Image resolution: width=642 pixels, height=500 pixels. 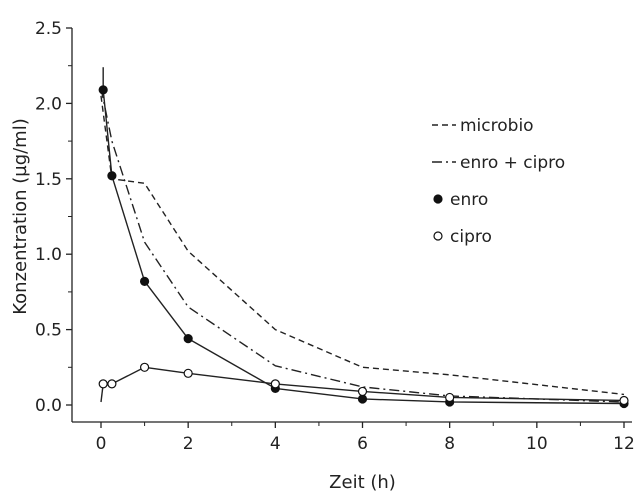 I want to click on x-axis-label: Zeit (h), so click(x=362, y=482).